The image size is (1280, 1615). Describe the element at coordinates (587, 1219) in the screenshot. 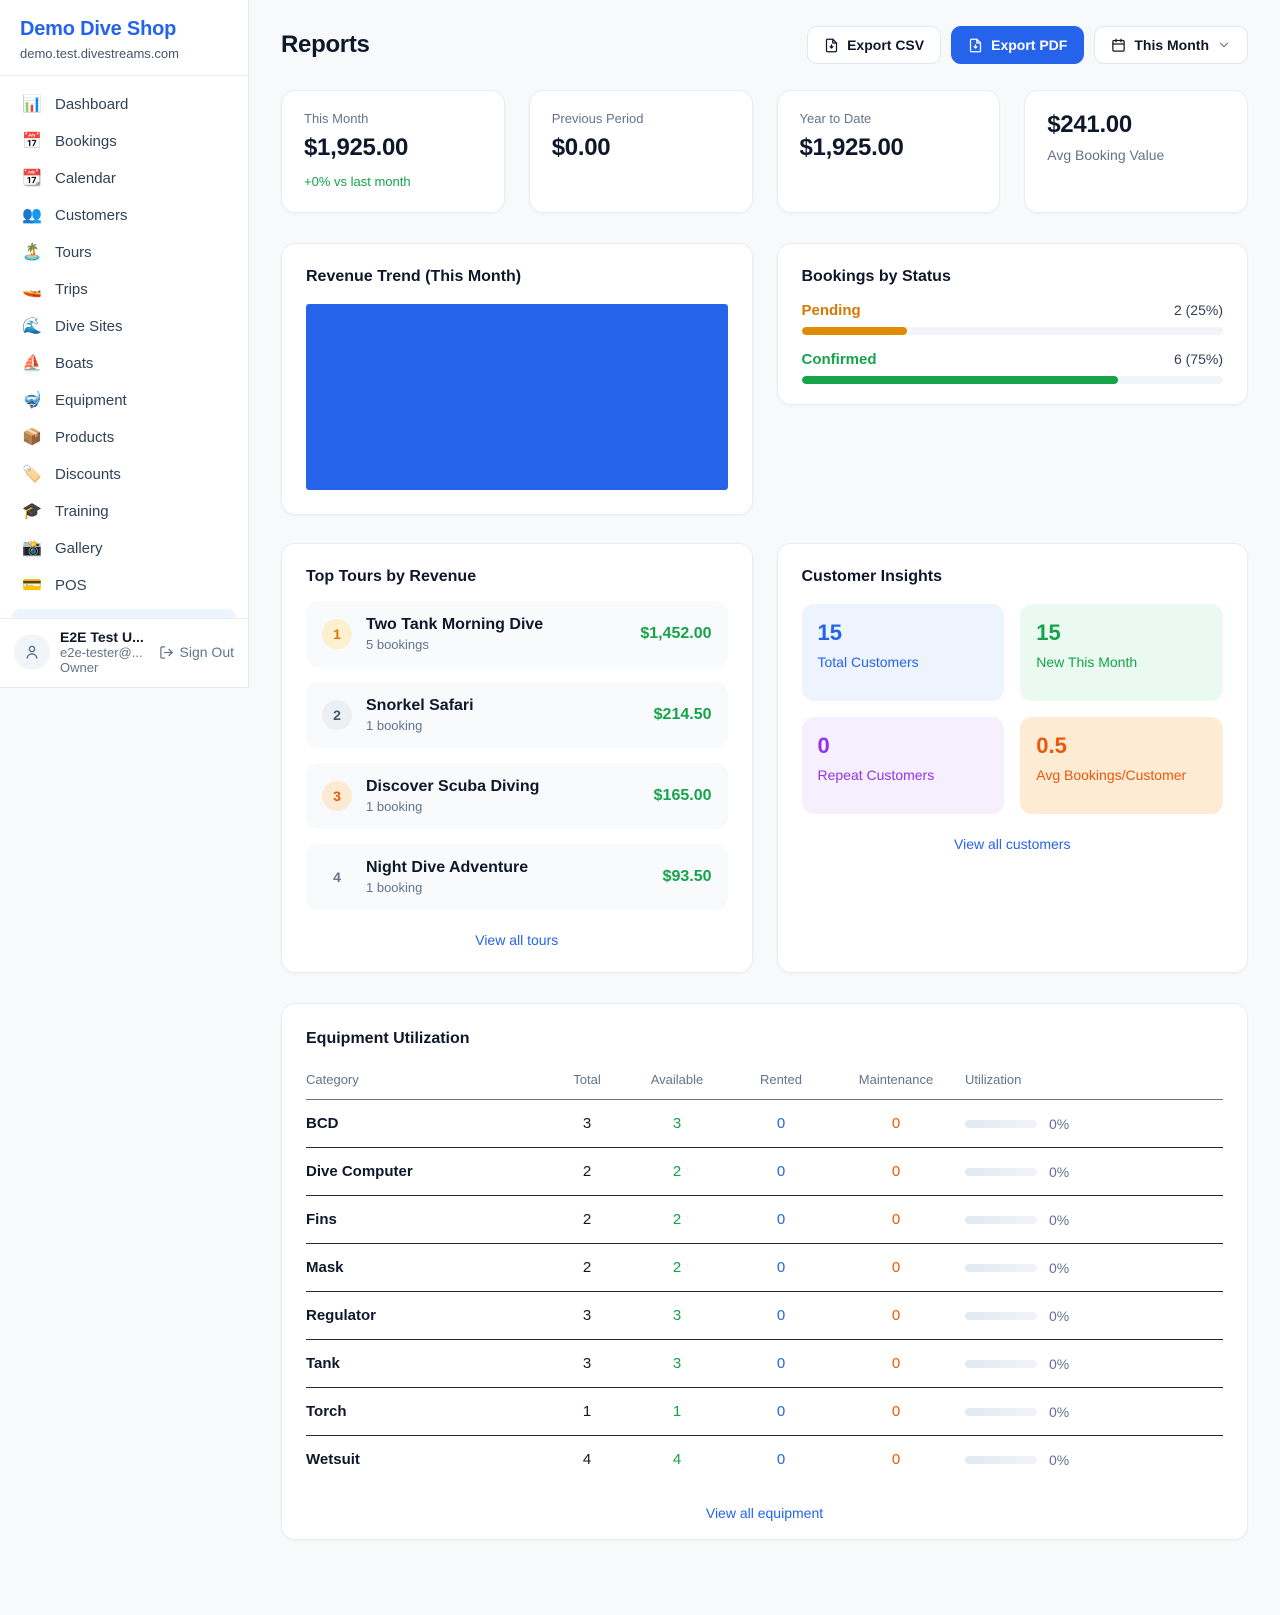

I see `cell-total: 2` at that location.